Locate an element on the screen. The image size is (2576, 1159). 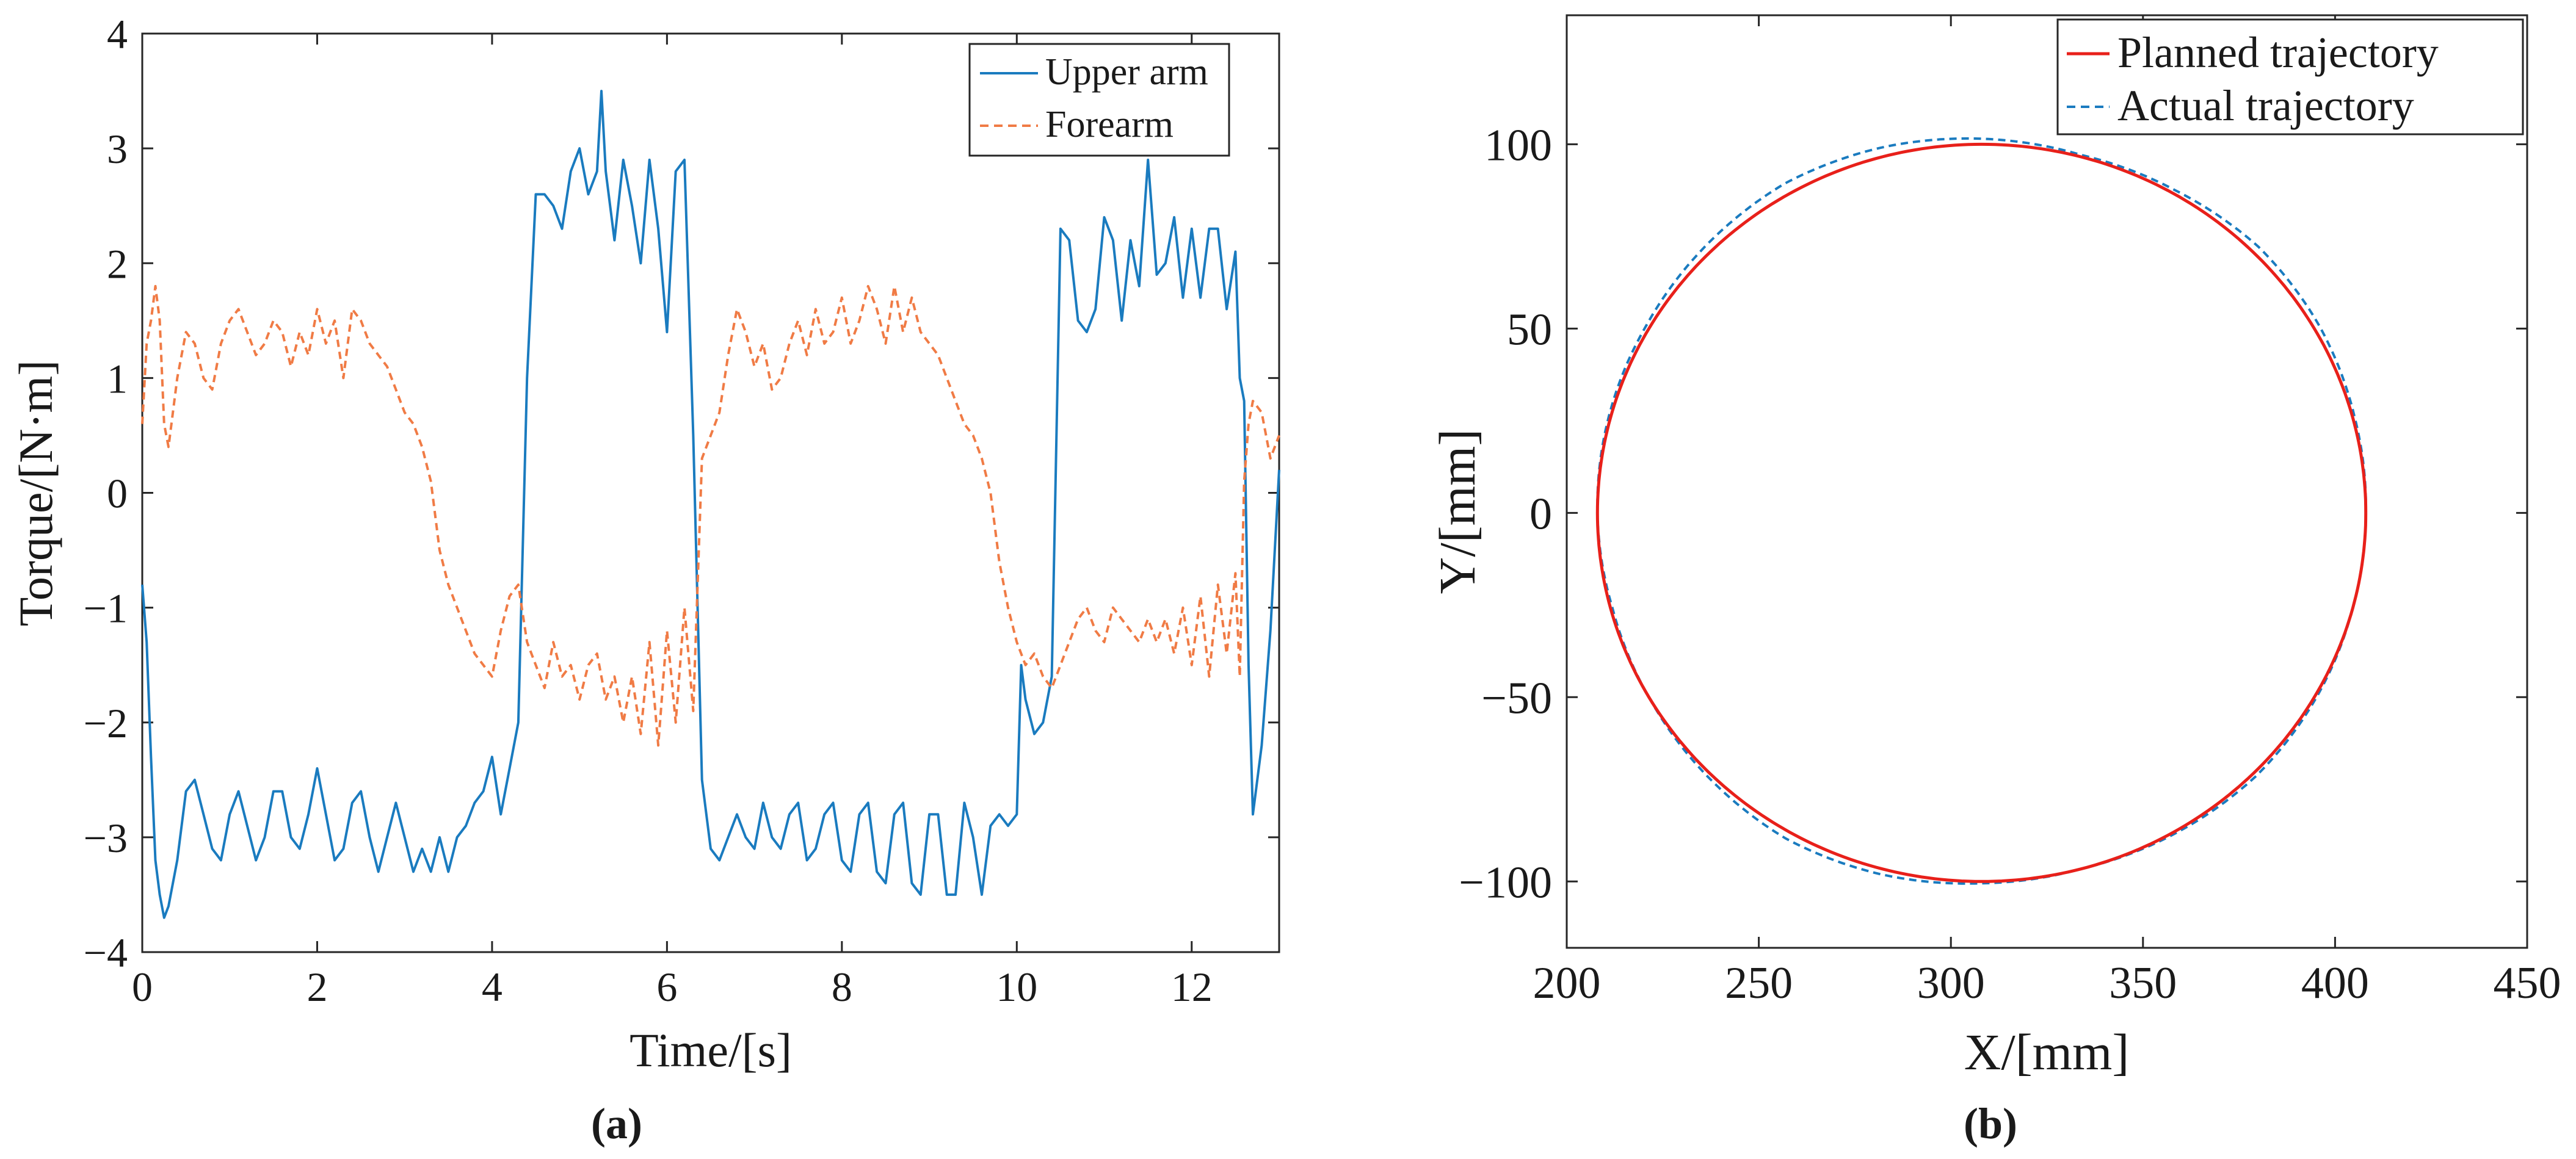
y-tick-label-b: −100 is located at coordinates (1505, 883).